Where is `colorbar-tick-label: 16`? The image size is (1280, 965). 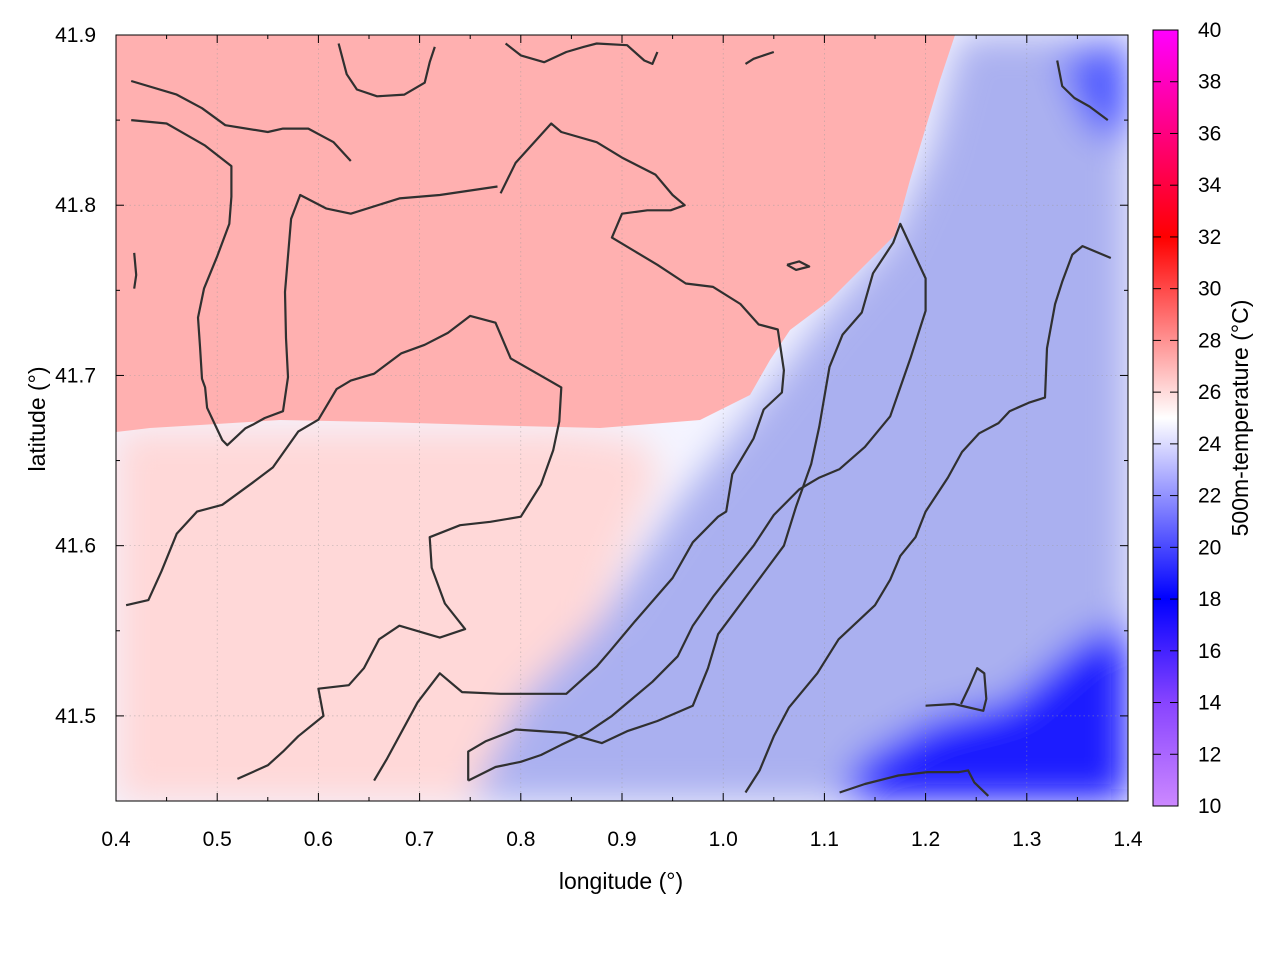
colorbar-tick-label: 16 is located at coordinates (1209, 651).